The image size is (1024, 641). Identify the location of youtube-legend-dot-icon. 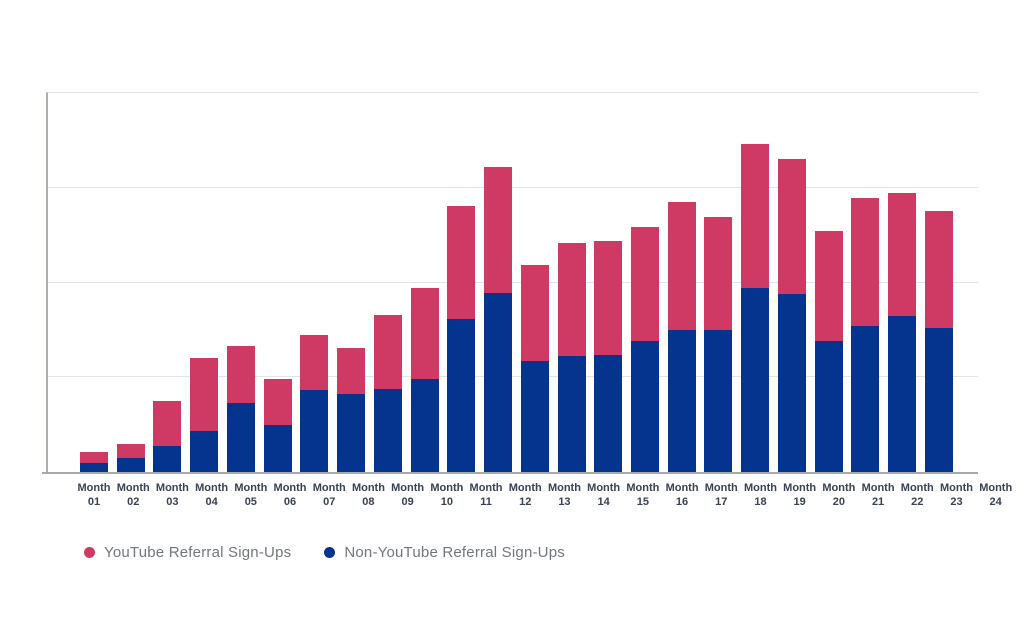
(89, 552).